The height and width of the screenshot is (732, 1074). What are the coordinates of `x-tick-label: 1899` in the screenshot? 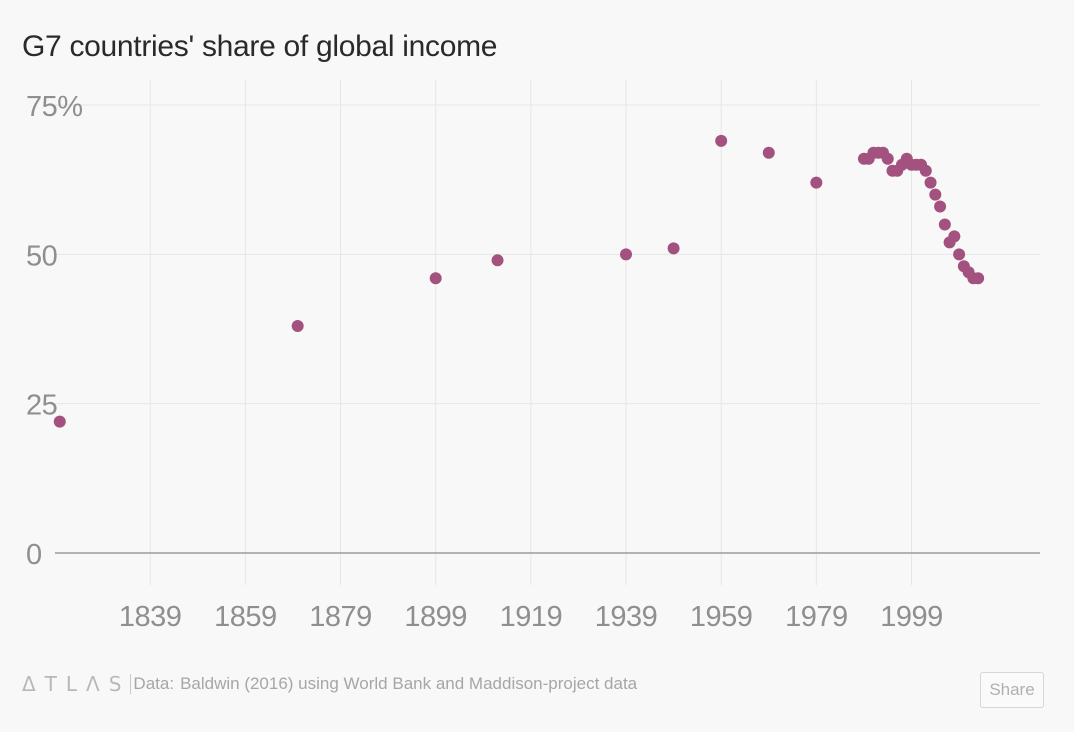 It's located at (435, 617).